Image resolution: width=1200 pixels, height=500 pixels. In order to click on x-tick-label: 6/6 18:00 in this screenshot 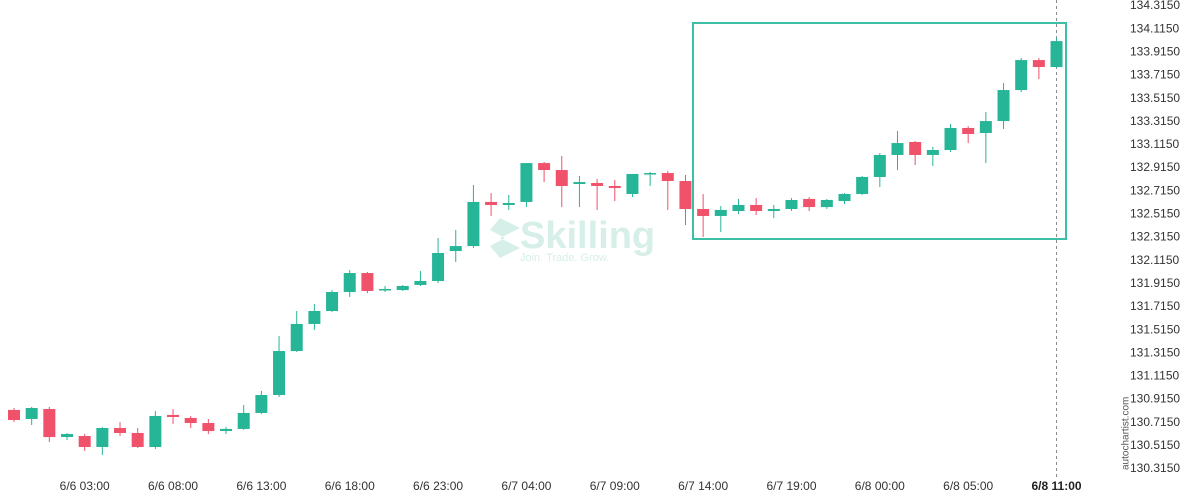, I will do `click(350, 486)`.